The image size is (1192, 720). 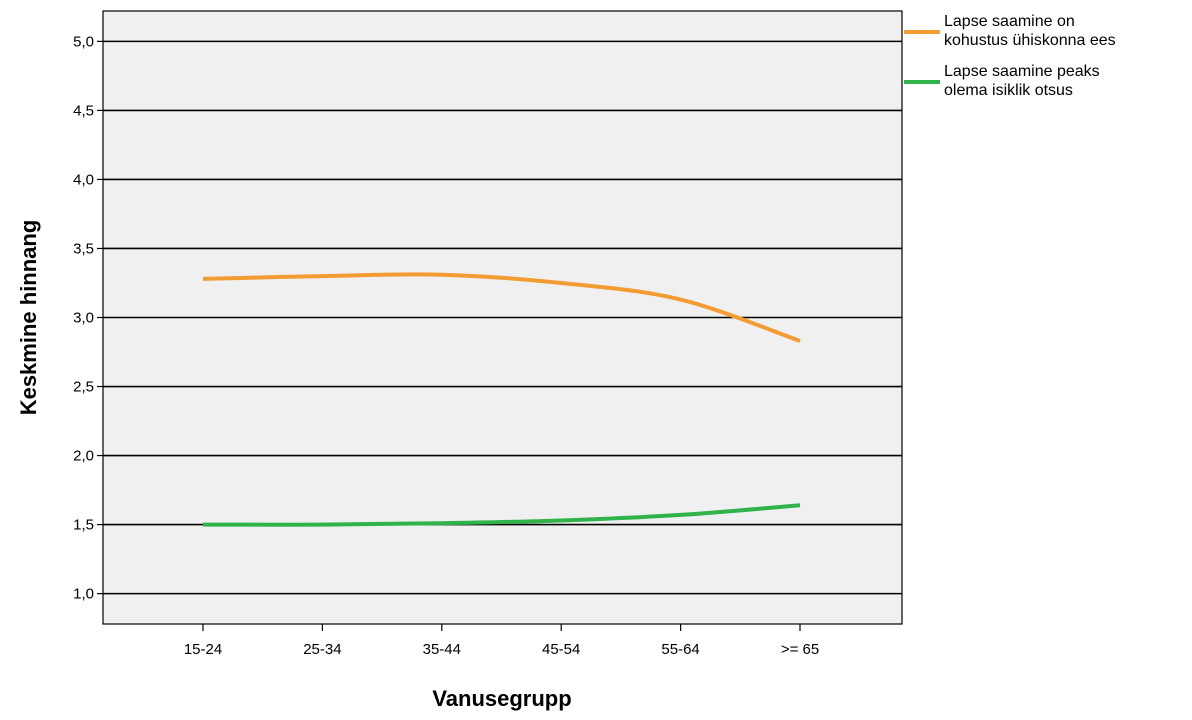 I want to click on y-tick-label: 4,5, so click(x=83, y=110).